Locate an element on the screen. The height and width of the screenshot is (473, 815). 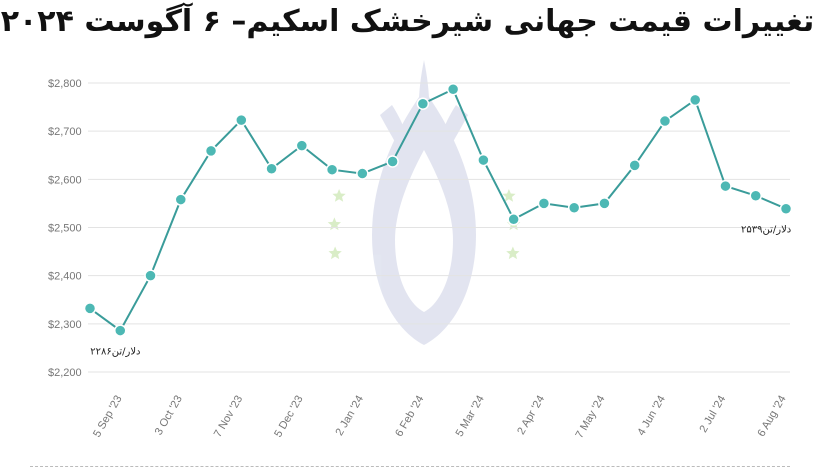
bottom-divider is located at coordinates (410, 466).